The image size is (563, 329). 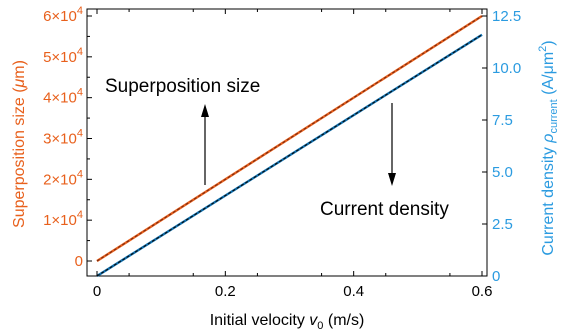 What do you see at coordinates (502, 172) in the screenshot?
I see `y-right-tick-label: 5.0` at bounding box center [502, 172].